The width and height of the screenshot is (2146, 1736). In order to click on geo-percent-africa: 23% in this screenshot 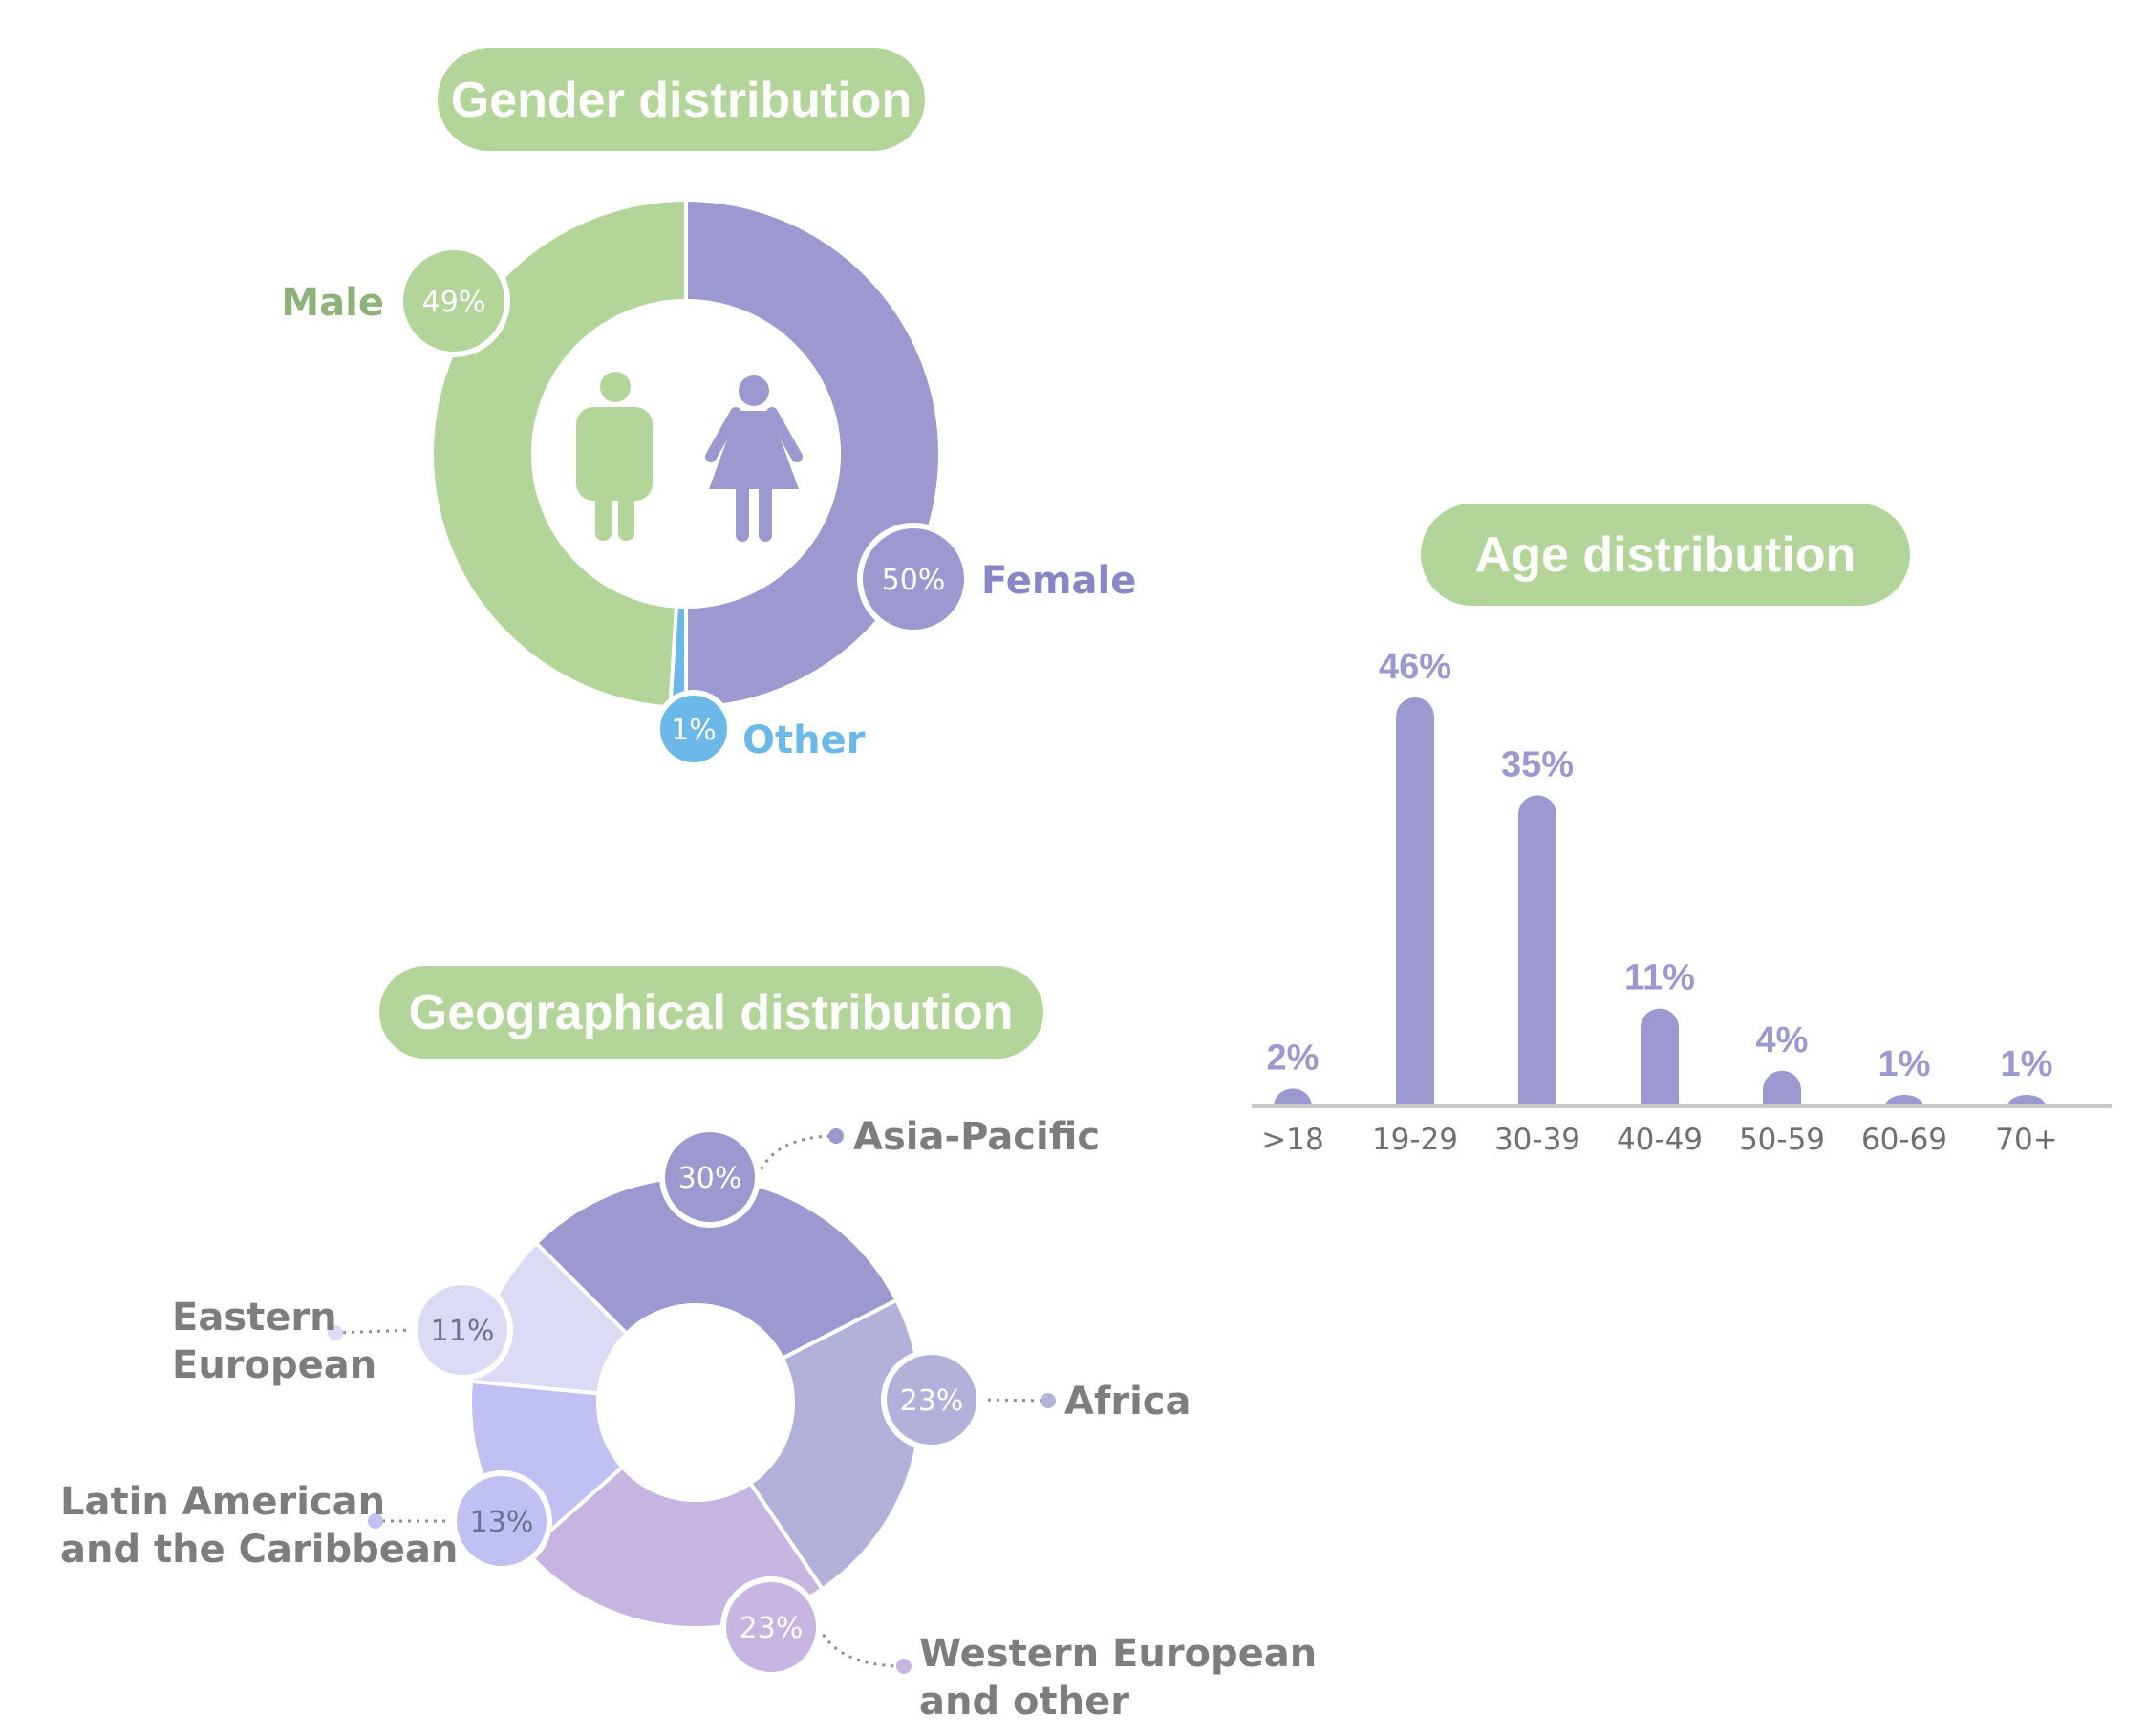, I will do `click(932, 1401)`.